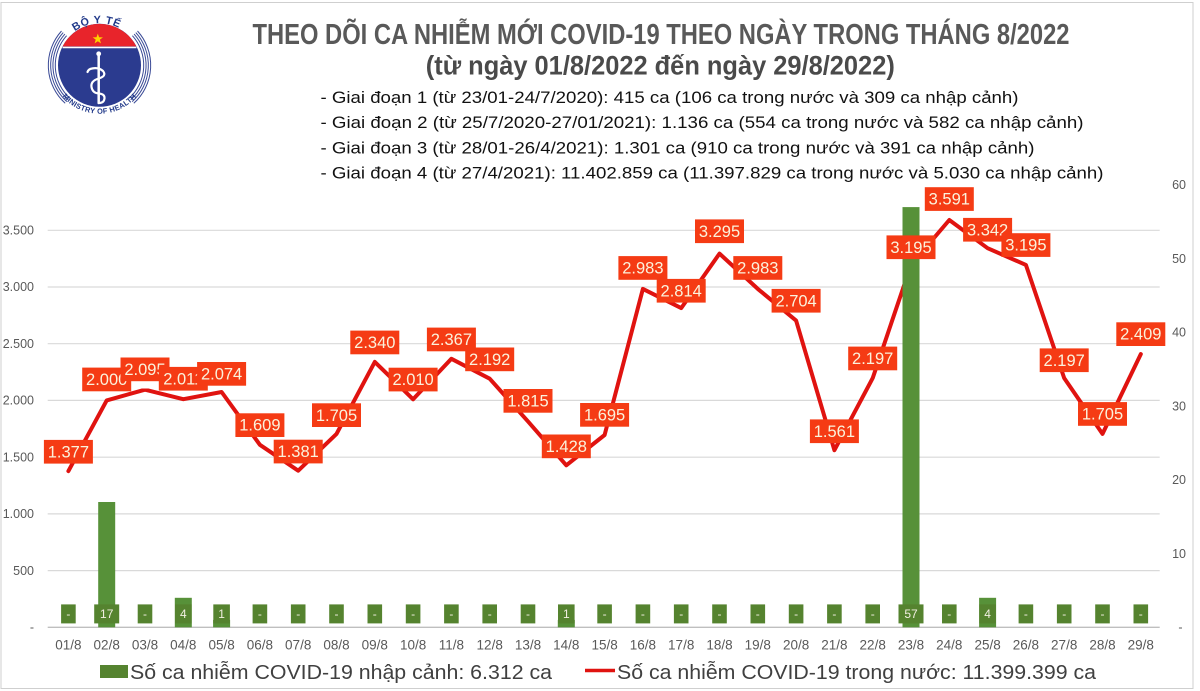 The width and height of the screenshot is (1200, 691). I want to click on svg-text: 2.367, so click(451, 340).